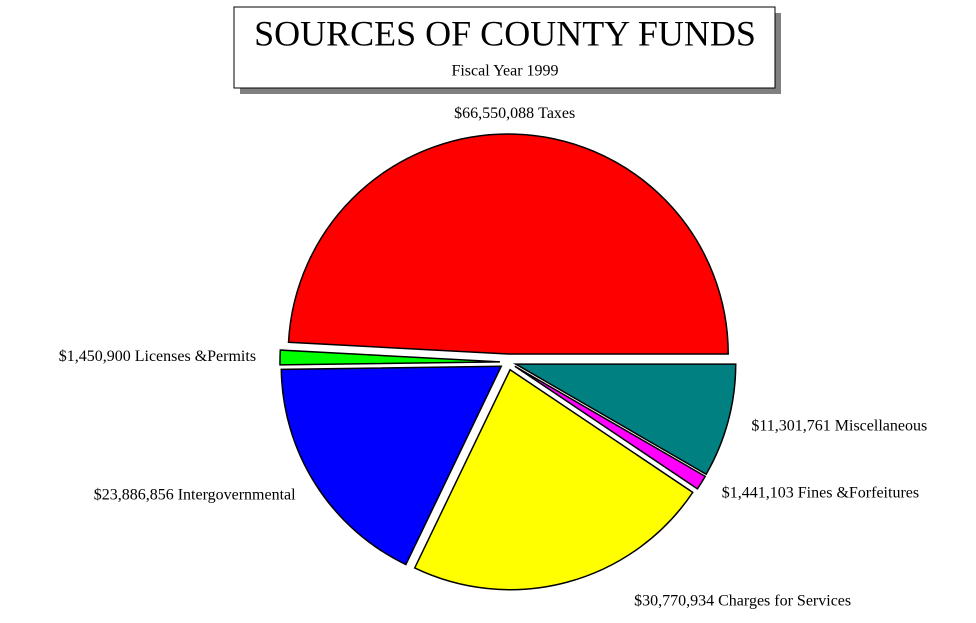 The image size is (976, 623). What do you see at coordinates (674, 600) in the screenshot?
I see `slice-value-label: $30,770,934` at bounding box center [674, 600].